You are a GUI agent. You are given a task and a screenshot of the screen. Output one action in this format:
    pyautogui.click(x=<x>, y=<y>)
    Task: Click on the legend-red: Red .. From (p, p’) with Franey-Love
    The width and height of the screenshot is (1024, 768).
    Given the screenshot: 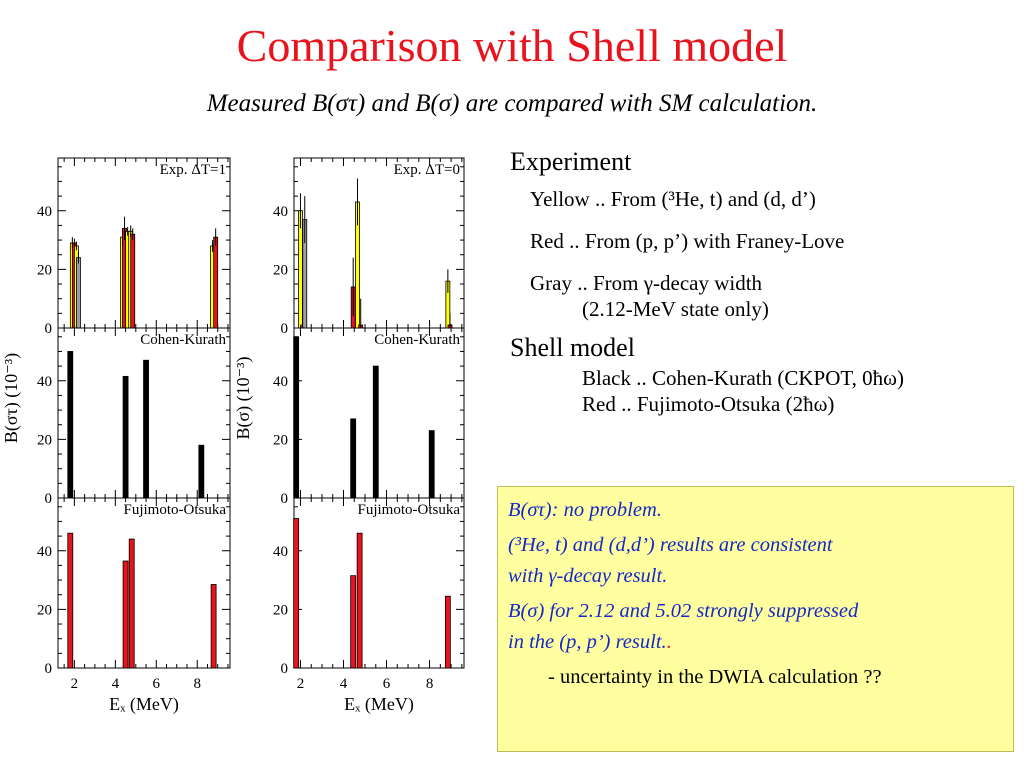 What is the action you would take?
    pyautogui.click(x=687, y=241)
    